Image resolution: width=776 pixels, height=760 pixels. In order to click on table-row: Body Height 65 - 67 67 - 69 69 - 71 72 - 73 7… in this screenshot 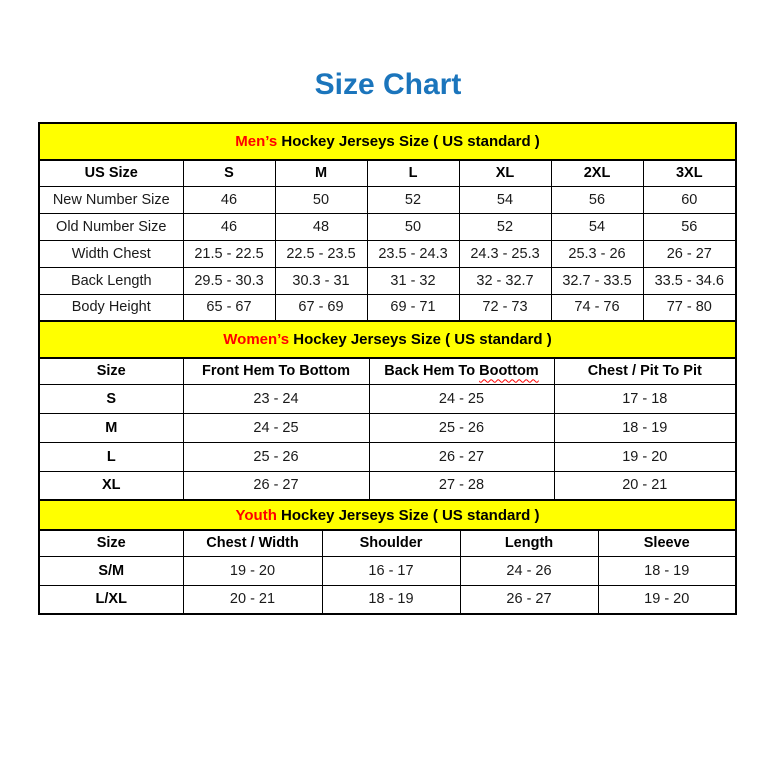, I will do `click(387, 307)`.